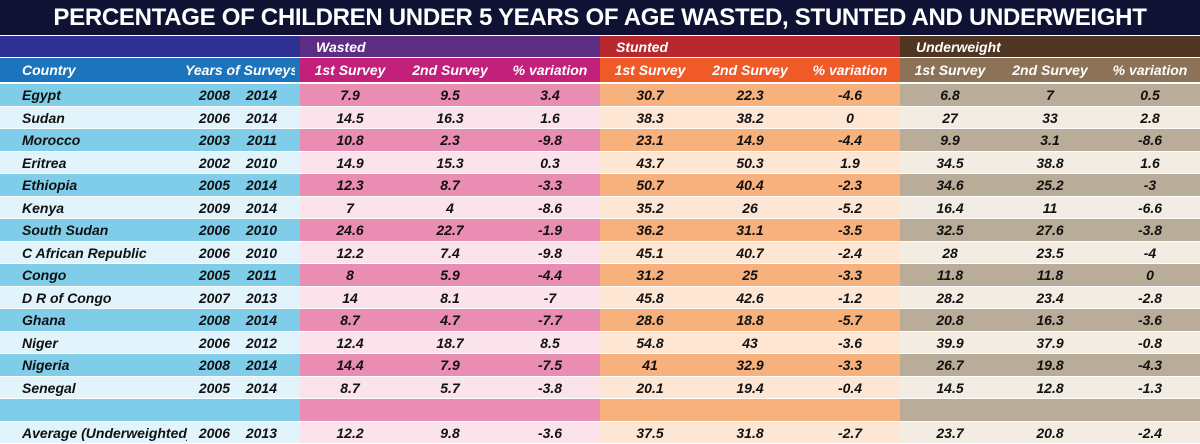  Describe the element at coordinates (261, 342) in the screenshot. I see `year: 2012` at that location.